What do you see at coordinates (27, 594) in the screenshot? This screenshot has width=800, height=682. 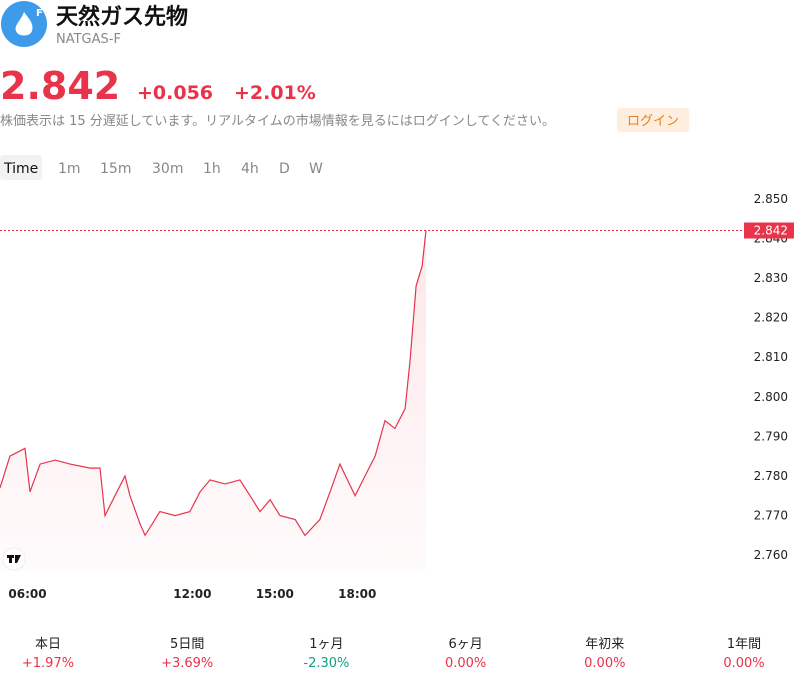 I see `x-tick-label: 06:00` at bounding box center [27, 594].